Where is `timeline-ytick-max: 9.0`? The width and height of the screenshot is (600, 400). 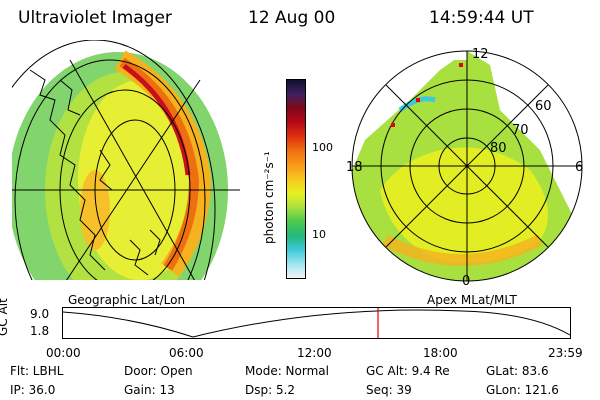 timeline-ytick-max: 9.0 is located at coordinates (40, 314).